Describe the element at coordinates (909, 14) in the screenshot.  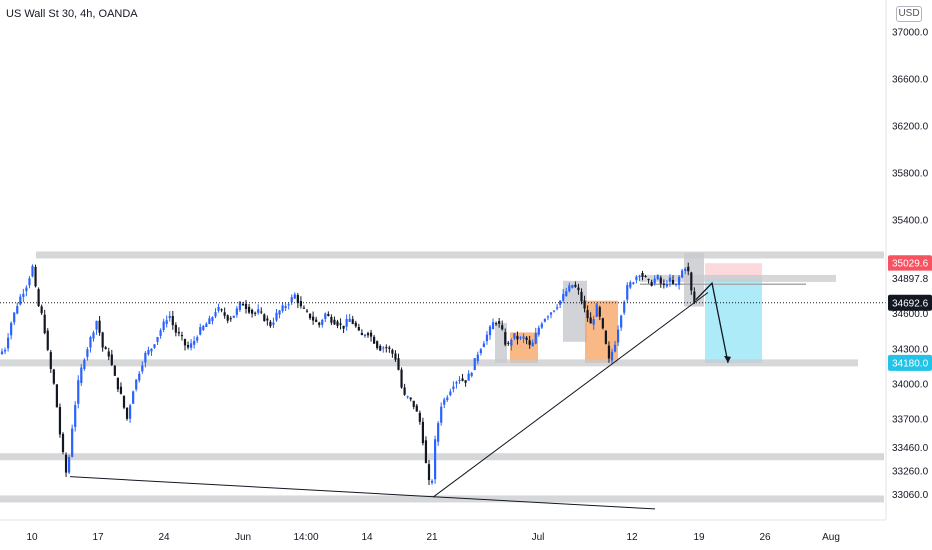
I see `currency-badge: USD` at that location.